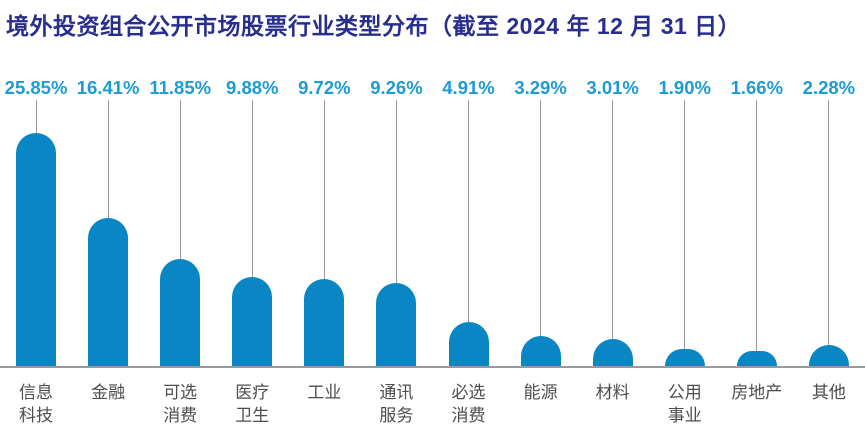 The height and width of the screenshot is (431, 865). What do you see at coordinates (396, 87) in the screenshot?
I see `bar-value-label: 9.26%` at bounding box center [396, 87].